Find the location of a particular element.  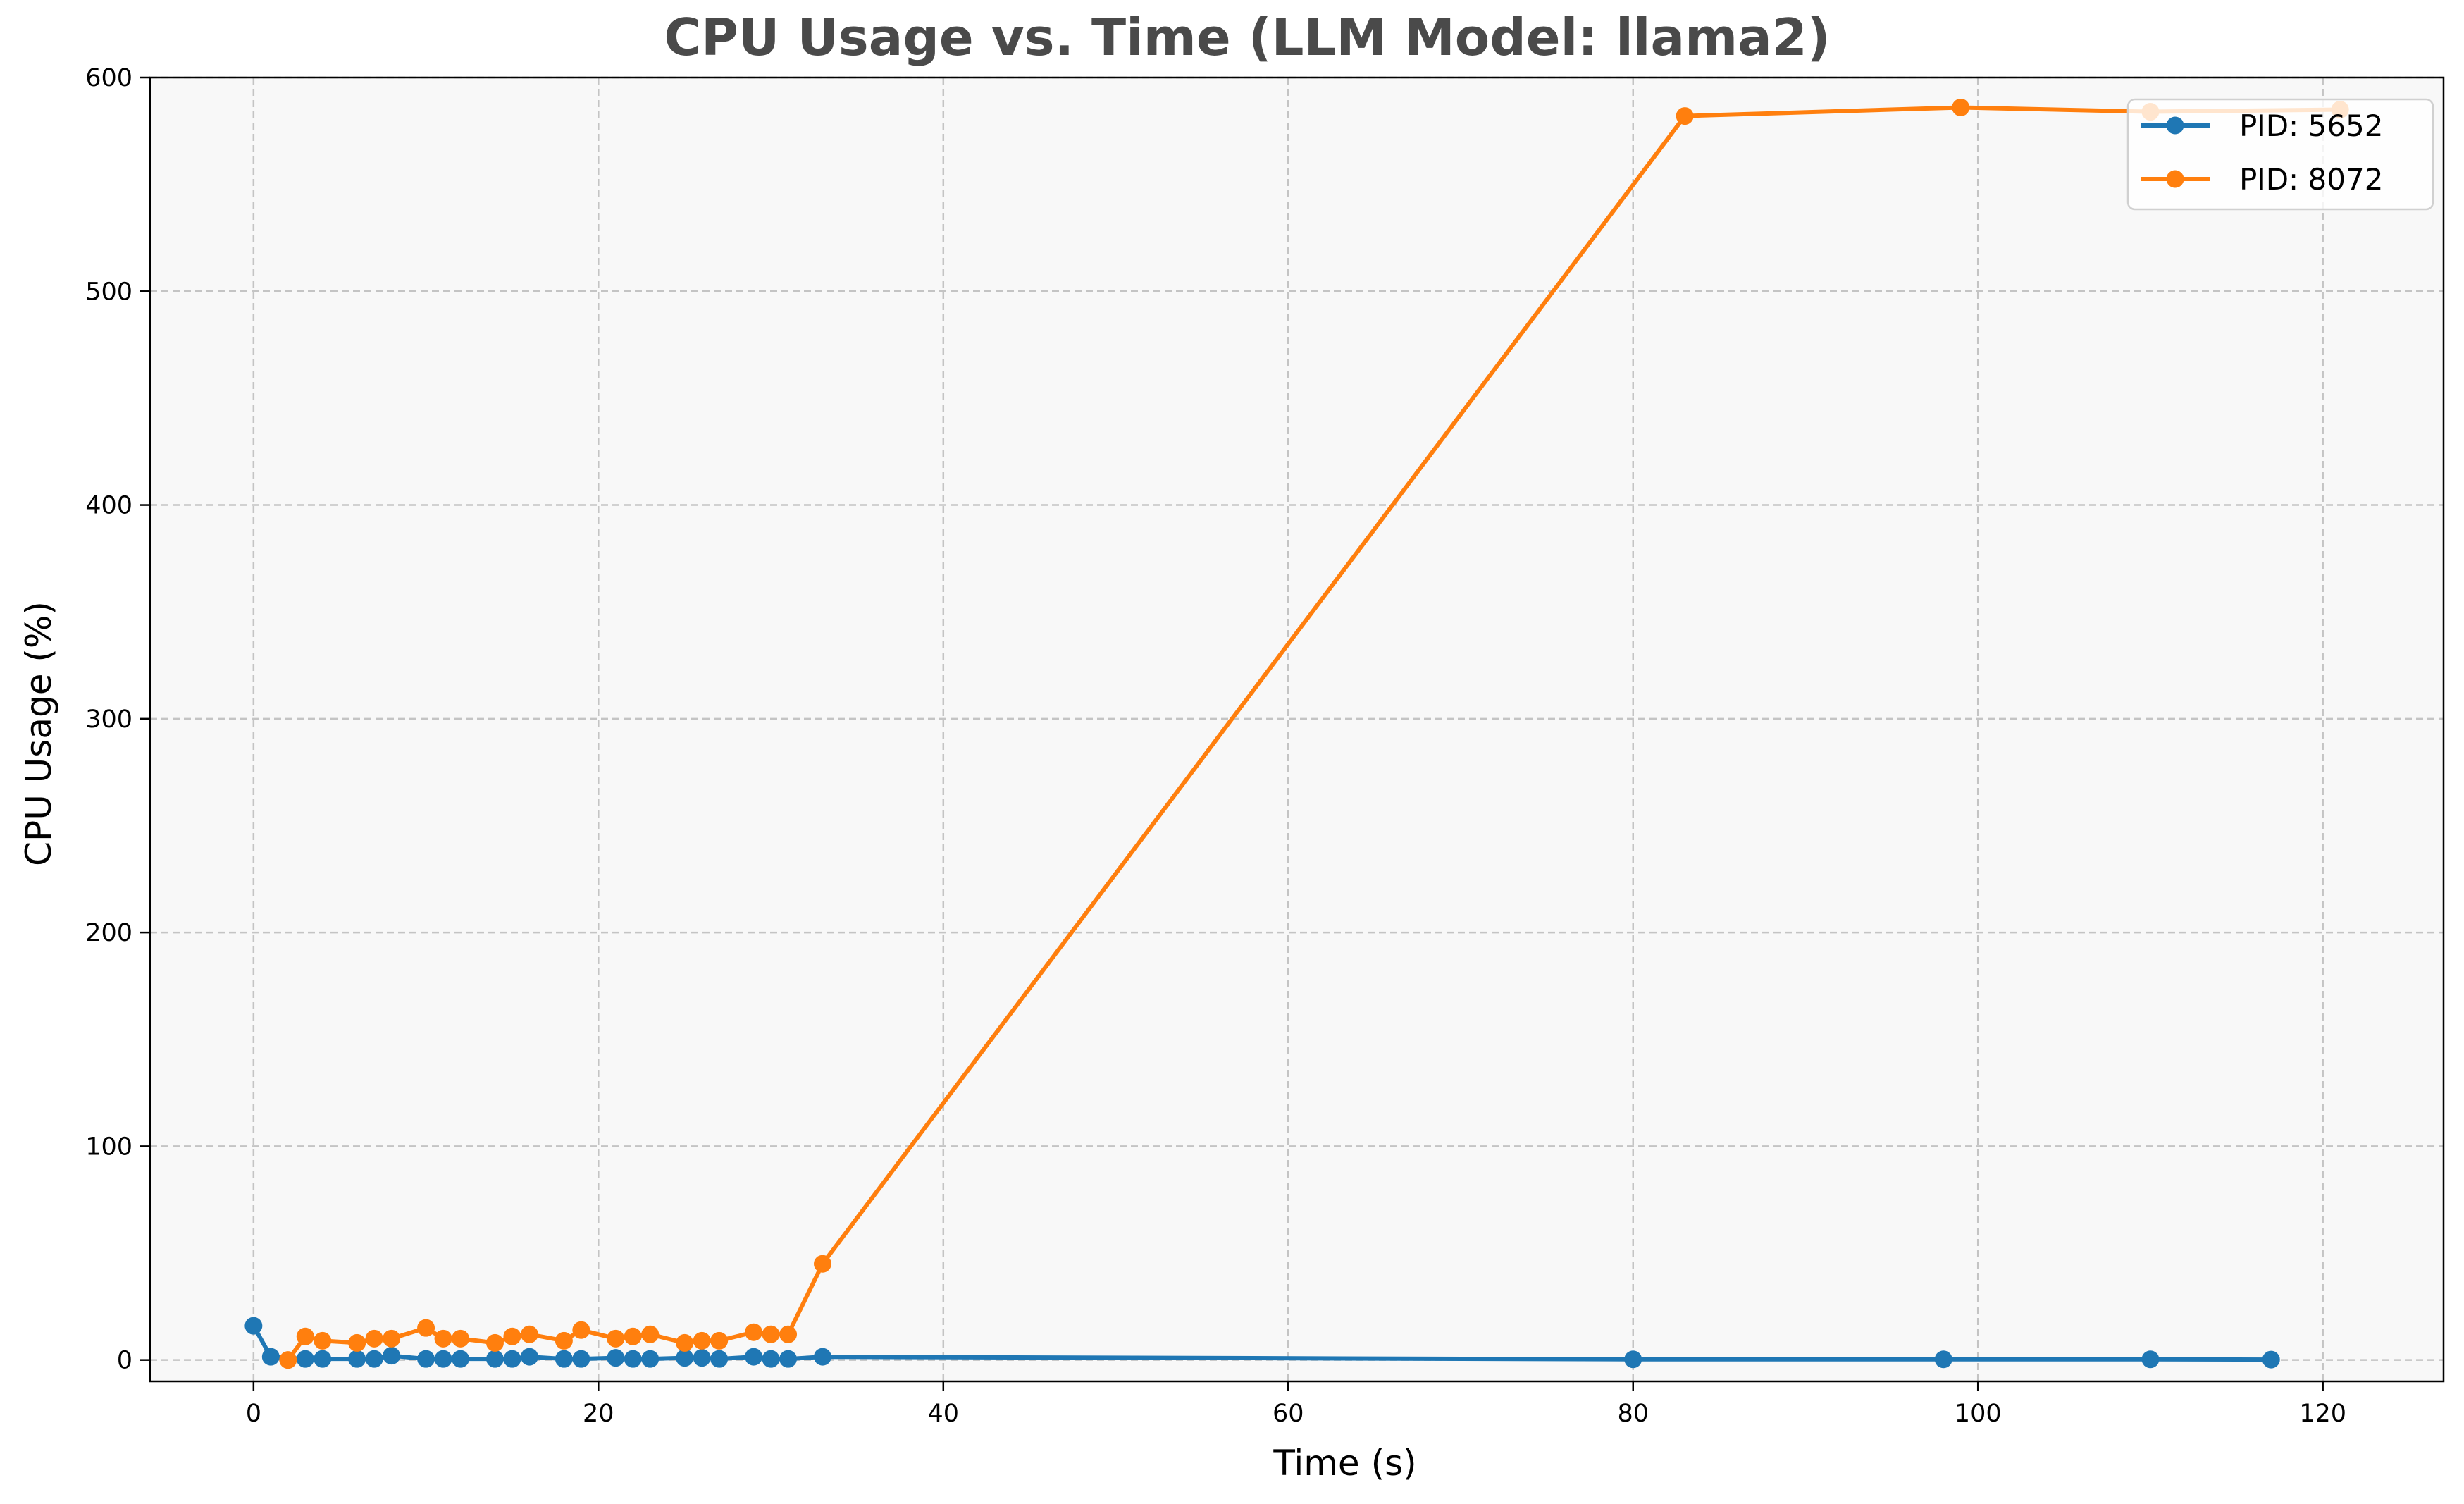

x-tick-label: 100 is located at coordinates (1978, 1414).